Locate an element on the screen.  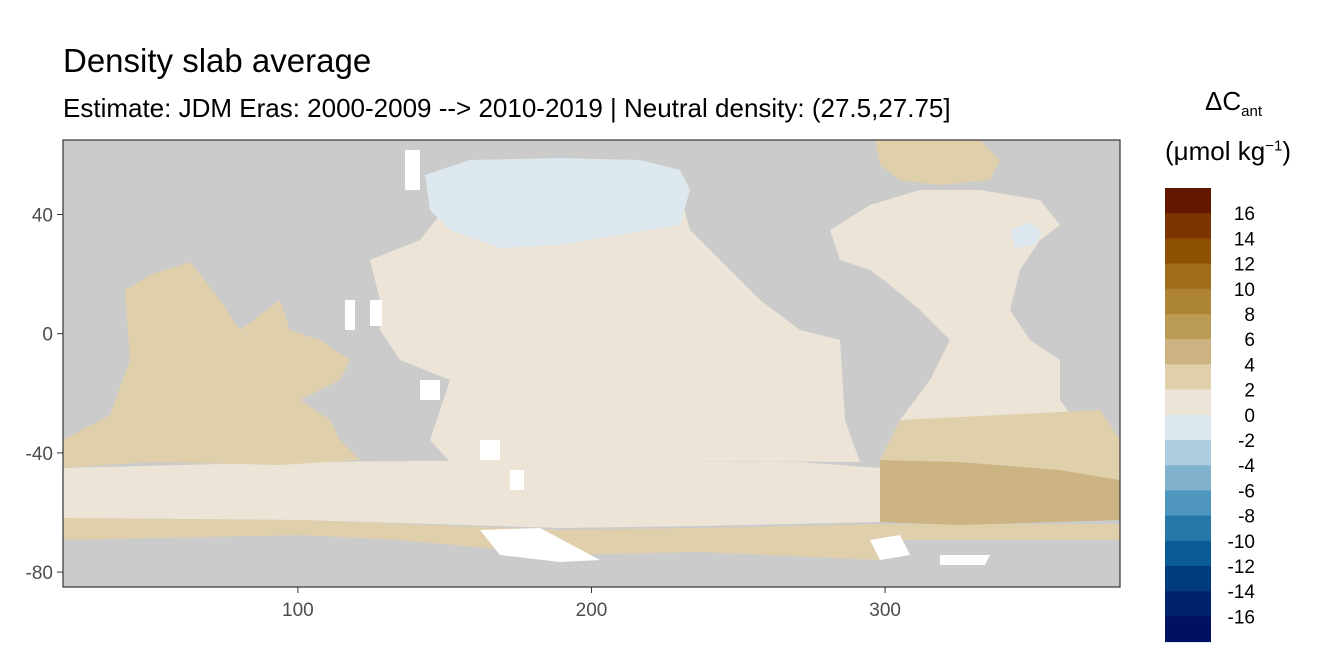
legend-bin-label: 2 is located at coordinates (1249, 391).